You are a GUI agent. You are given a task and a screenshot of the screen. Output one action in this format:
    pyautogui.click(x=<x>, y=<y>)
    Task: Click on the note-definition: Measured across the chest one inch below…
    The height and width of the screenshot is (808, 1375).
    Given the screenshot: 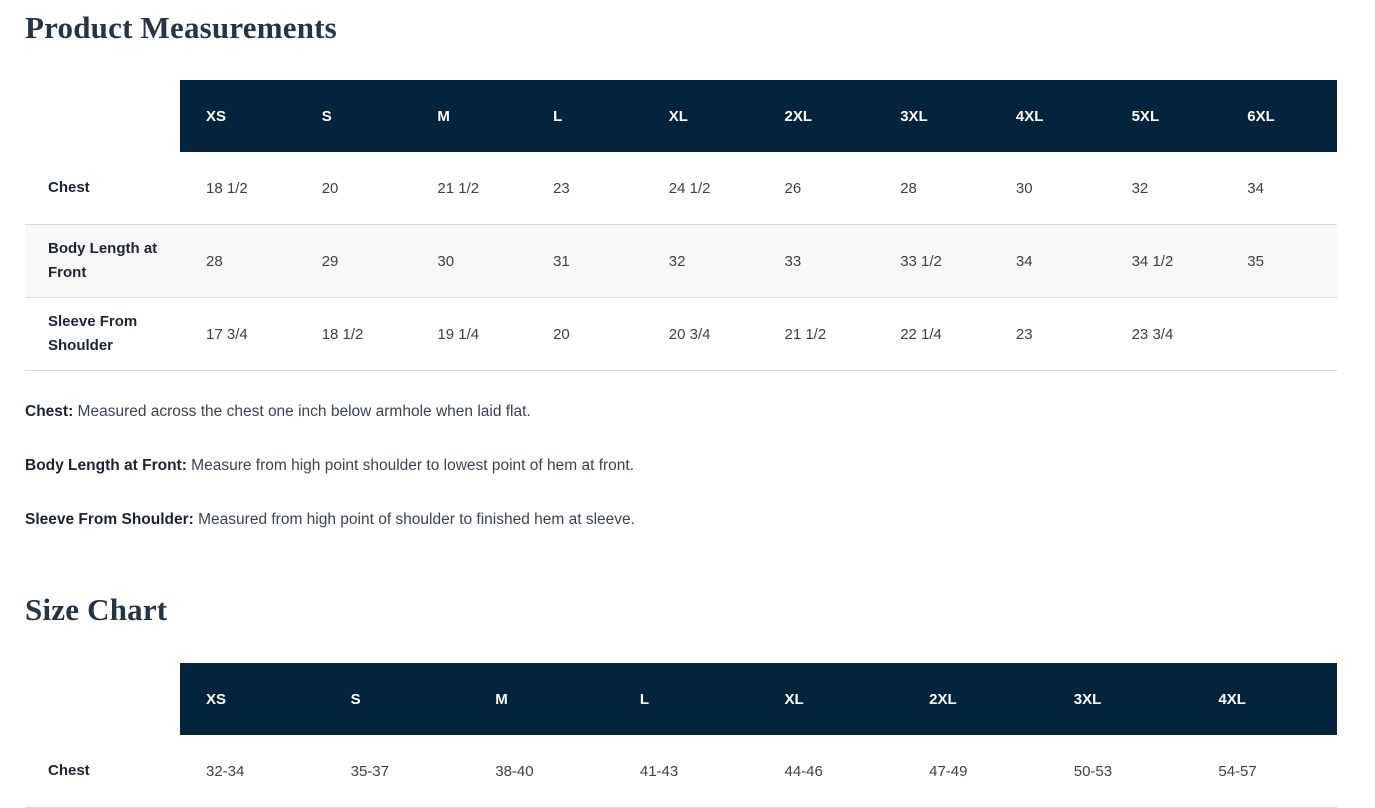 What is the action you would take?
    pyautogui.click(x=302, y=411)
    